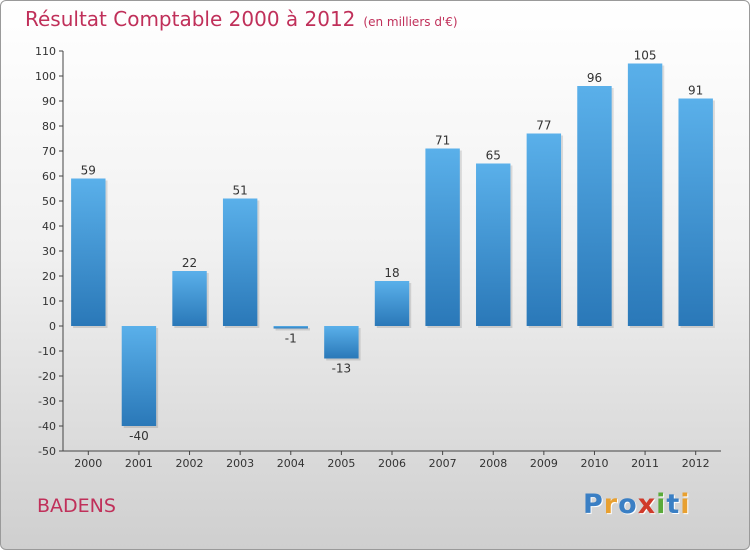 The image size is (750, 550). I want to click on commune-name: BADENS, so click(76, 506).